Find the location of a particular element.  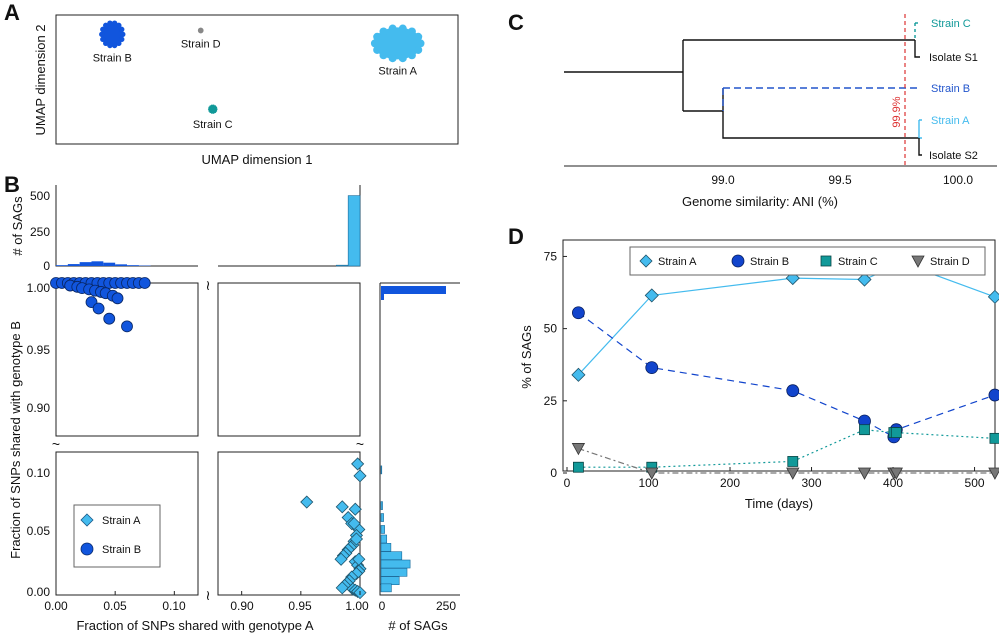

scatter-x-tick-0-95: 0.95 is located at coordinates (300, 606).